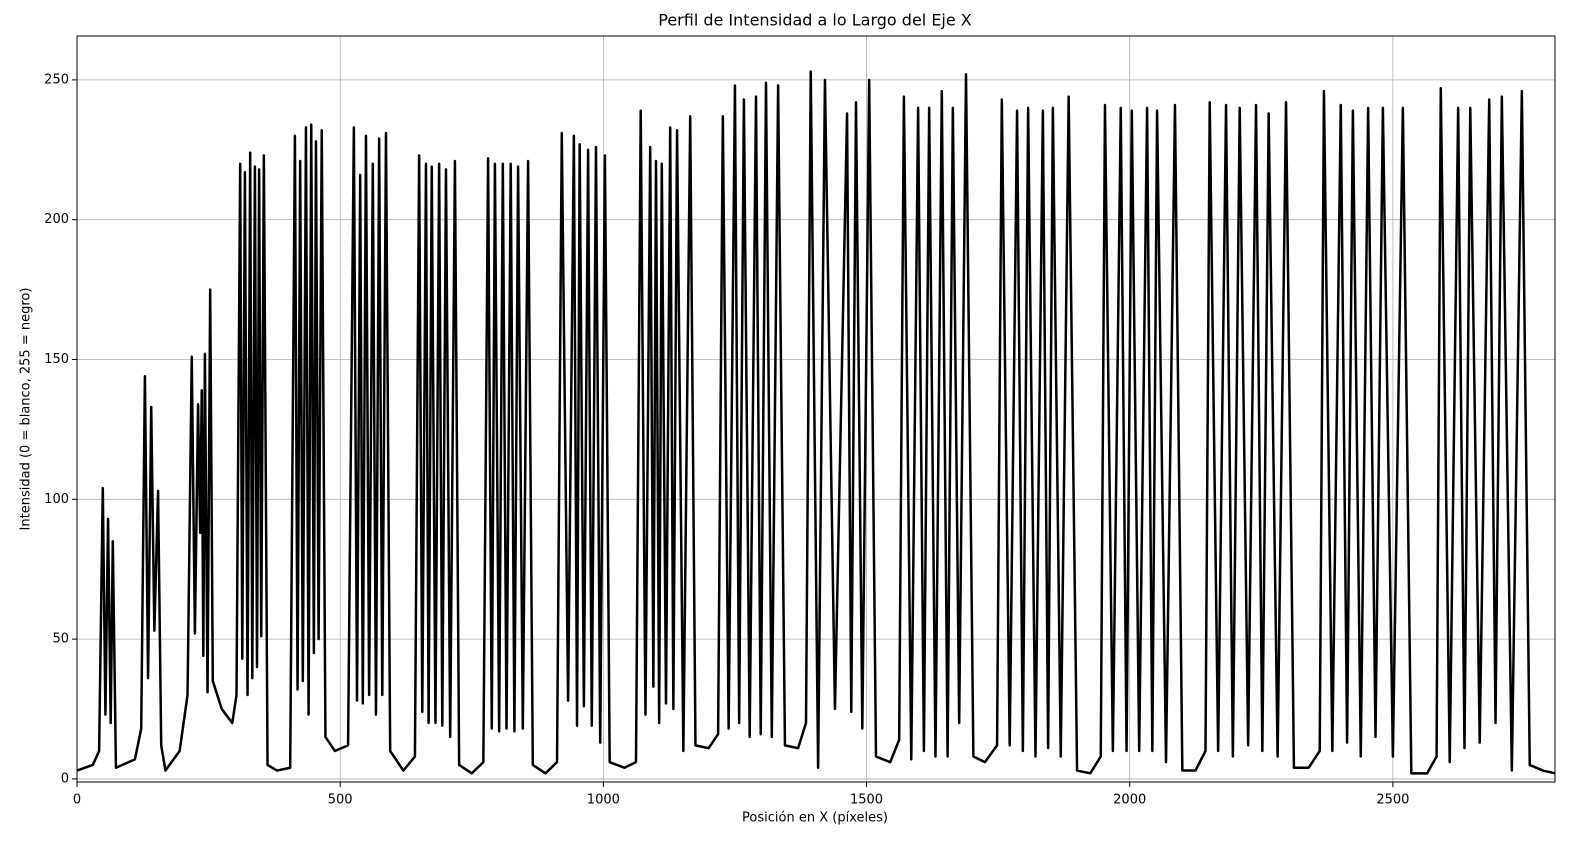 The width and height of the screenshot is (1577, 842). I want to click on x-tick-label: 2500, so click(1392, 800).